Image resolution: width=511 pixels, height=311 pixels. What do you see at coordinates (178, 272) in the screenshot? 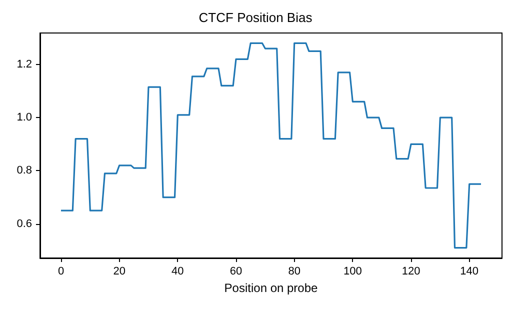
I see `x-tick-label: 40` at bounding box center [178, 272].